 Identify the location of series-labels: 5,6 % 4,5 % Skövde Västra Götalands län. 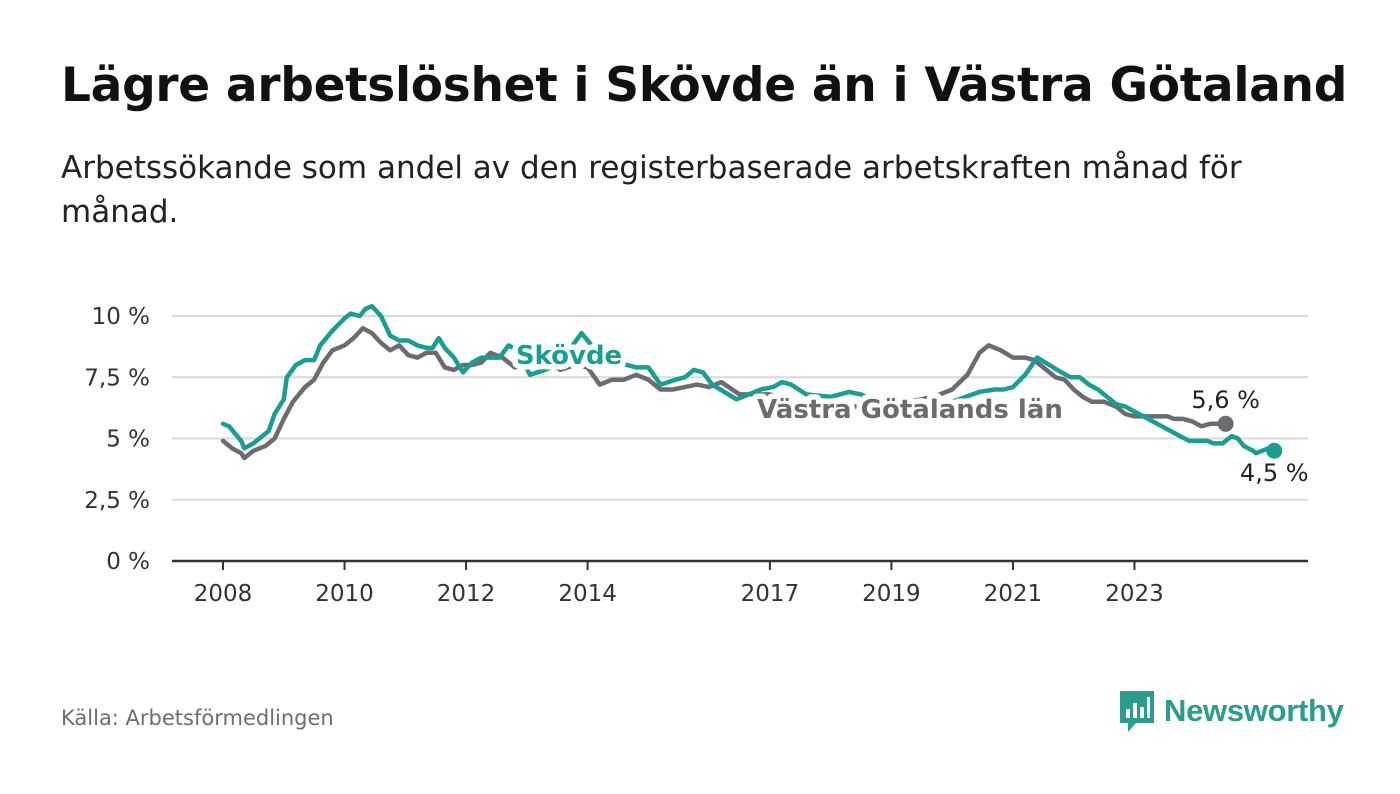
(909, 411).